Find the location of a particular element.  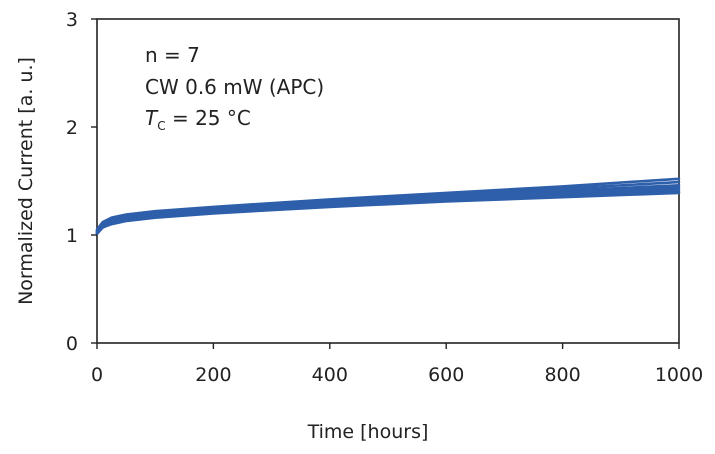

series-layer is located at coordinates (388, 206).